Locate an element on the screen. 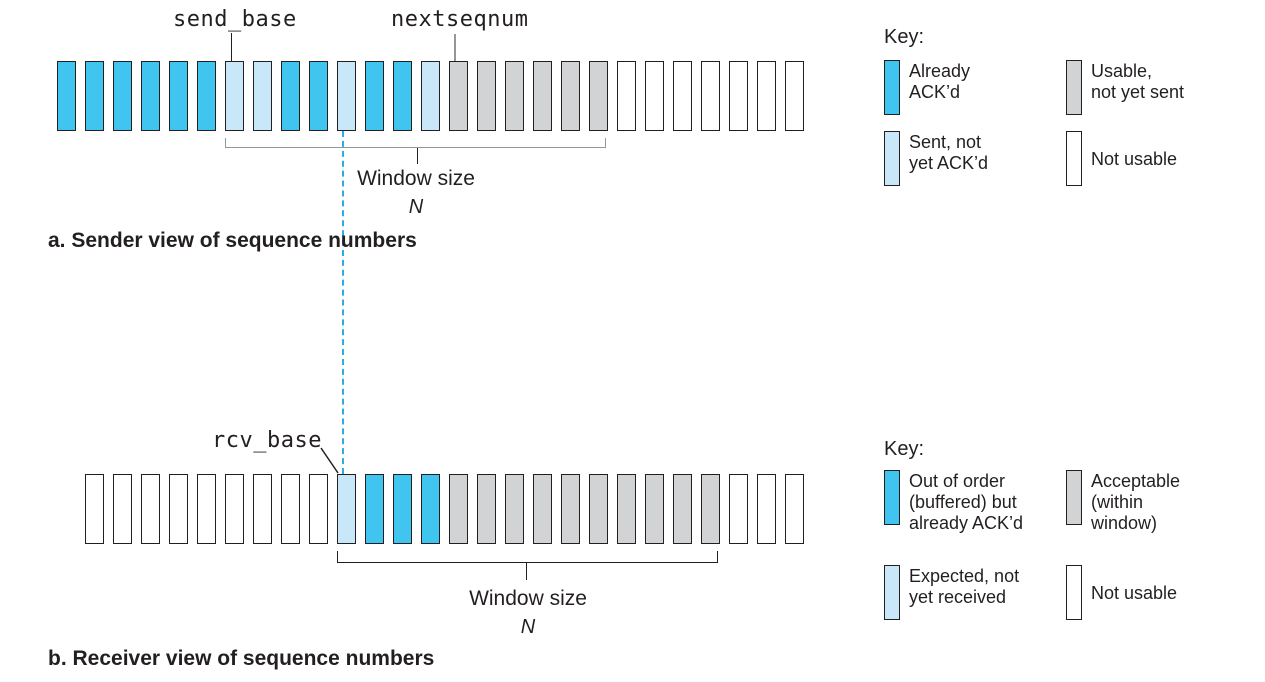  key-item: Out of order (buffered) but already ACK’d is located at coordinates (975, 502).